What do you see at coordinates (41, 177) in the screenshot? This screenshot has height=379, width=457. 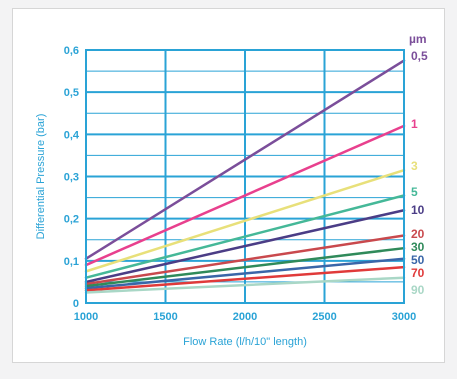 I see `y-axis-title: Differential Pressure (bar)` at bounding box center [41, 177].